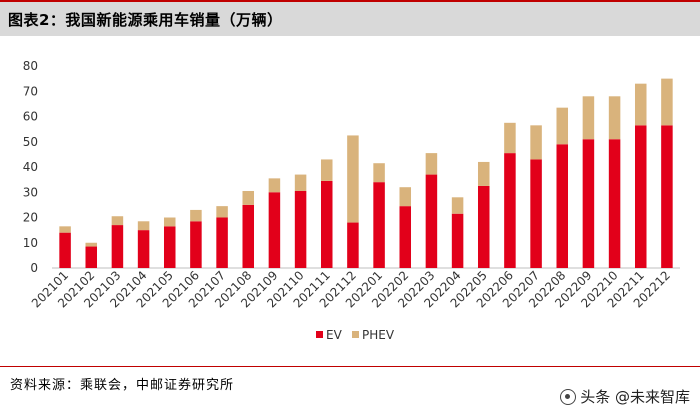 The width and height of the screenshot is (700, 416). I want to click on legend-label-ev: EV, so click(334, 335).